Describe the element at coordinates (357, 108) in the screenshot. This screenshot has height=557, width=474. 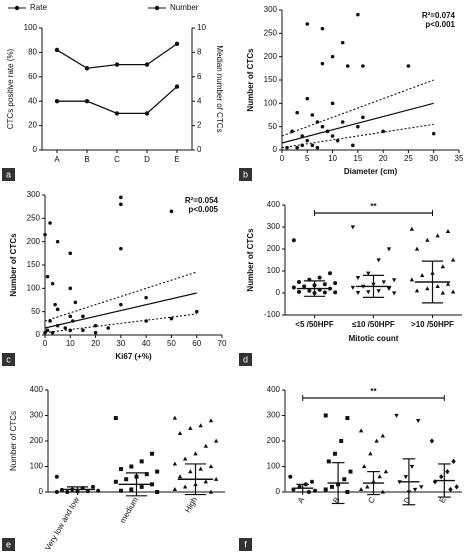
I see `regression-ci-upper` at that location.